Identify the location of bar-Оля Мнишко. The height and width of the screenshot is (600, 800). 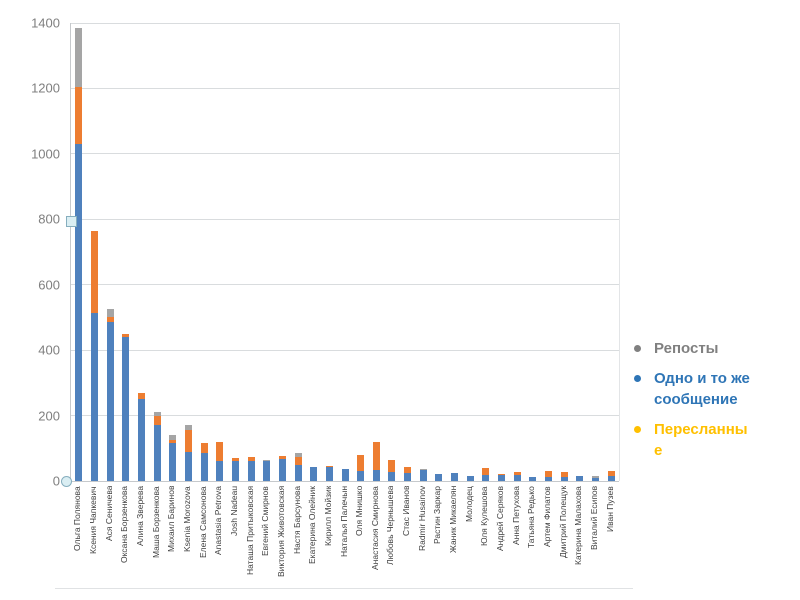
(361, 467).